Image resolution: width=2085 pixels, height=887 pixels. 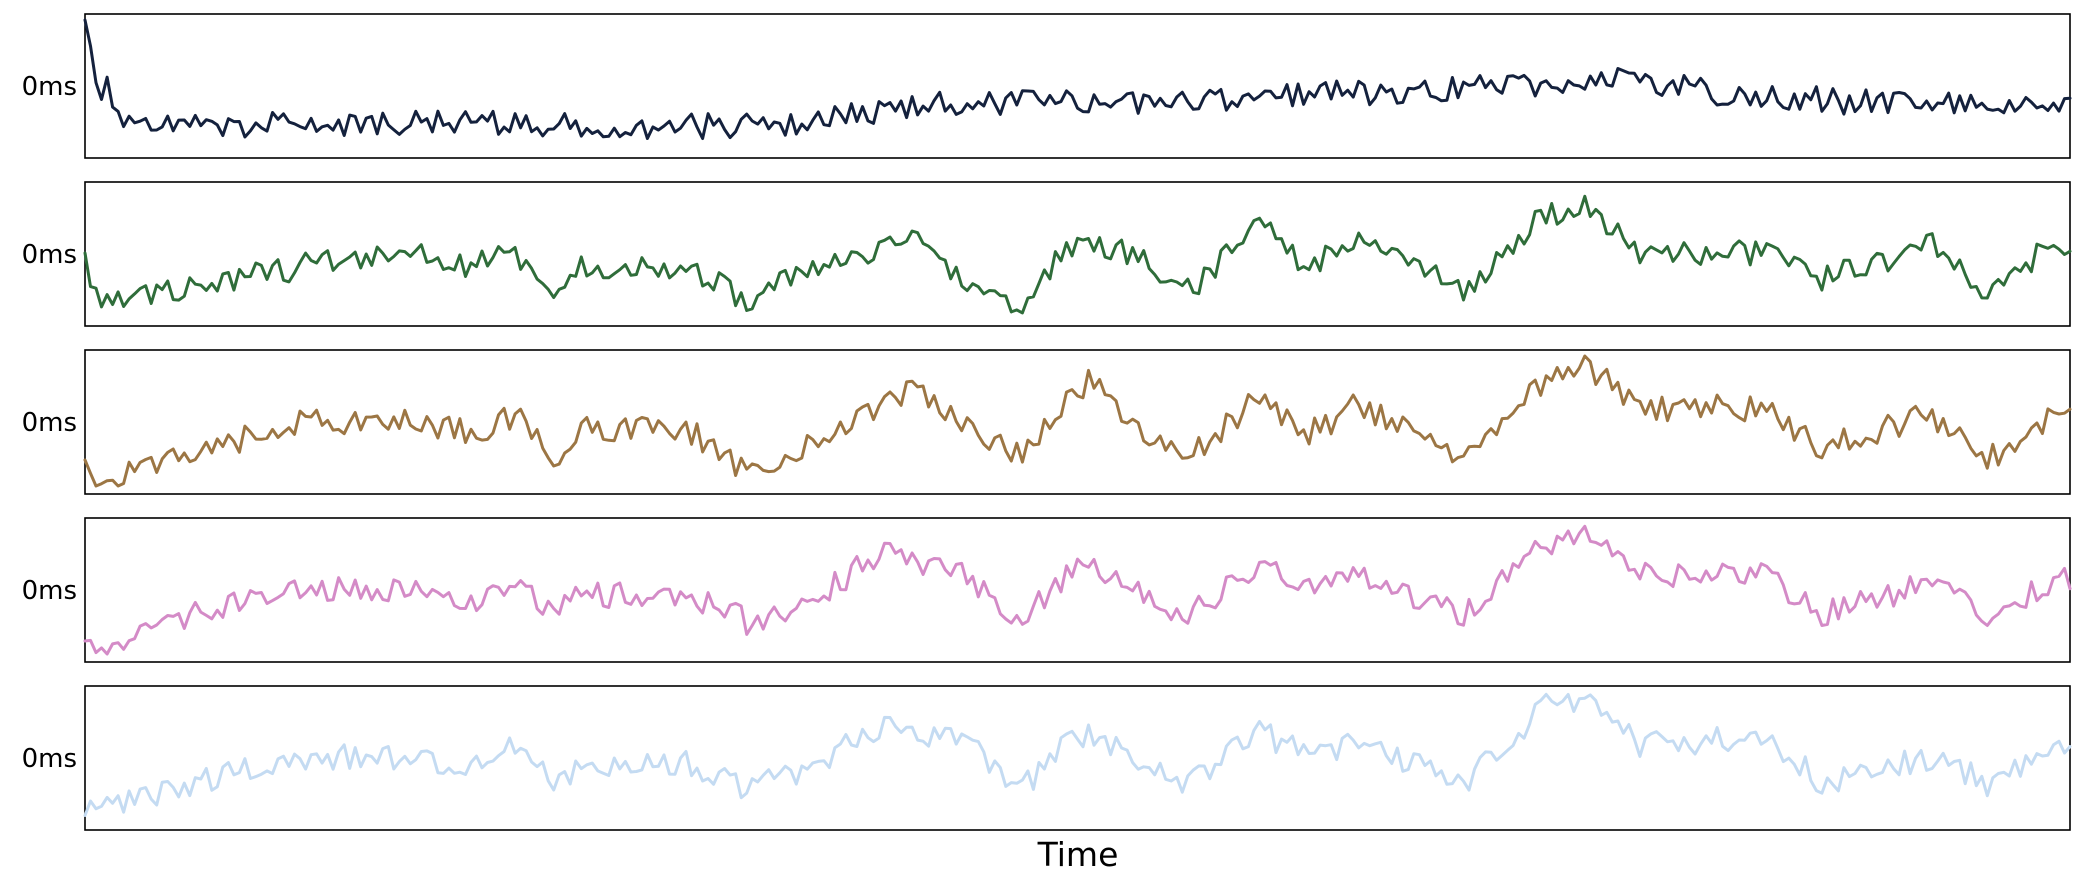 What do you see at coordinates (1077, 79) in the screenshot?
I see `panel-1-series-line` at bounding box center [1077, 79].